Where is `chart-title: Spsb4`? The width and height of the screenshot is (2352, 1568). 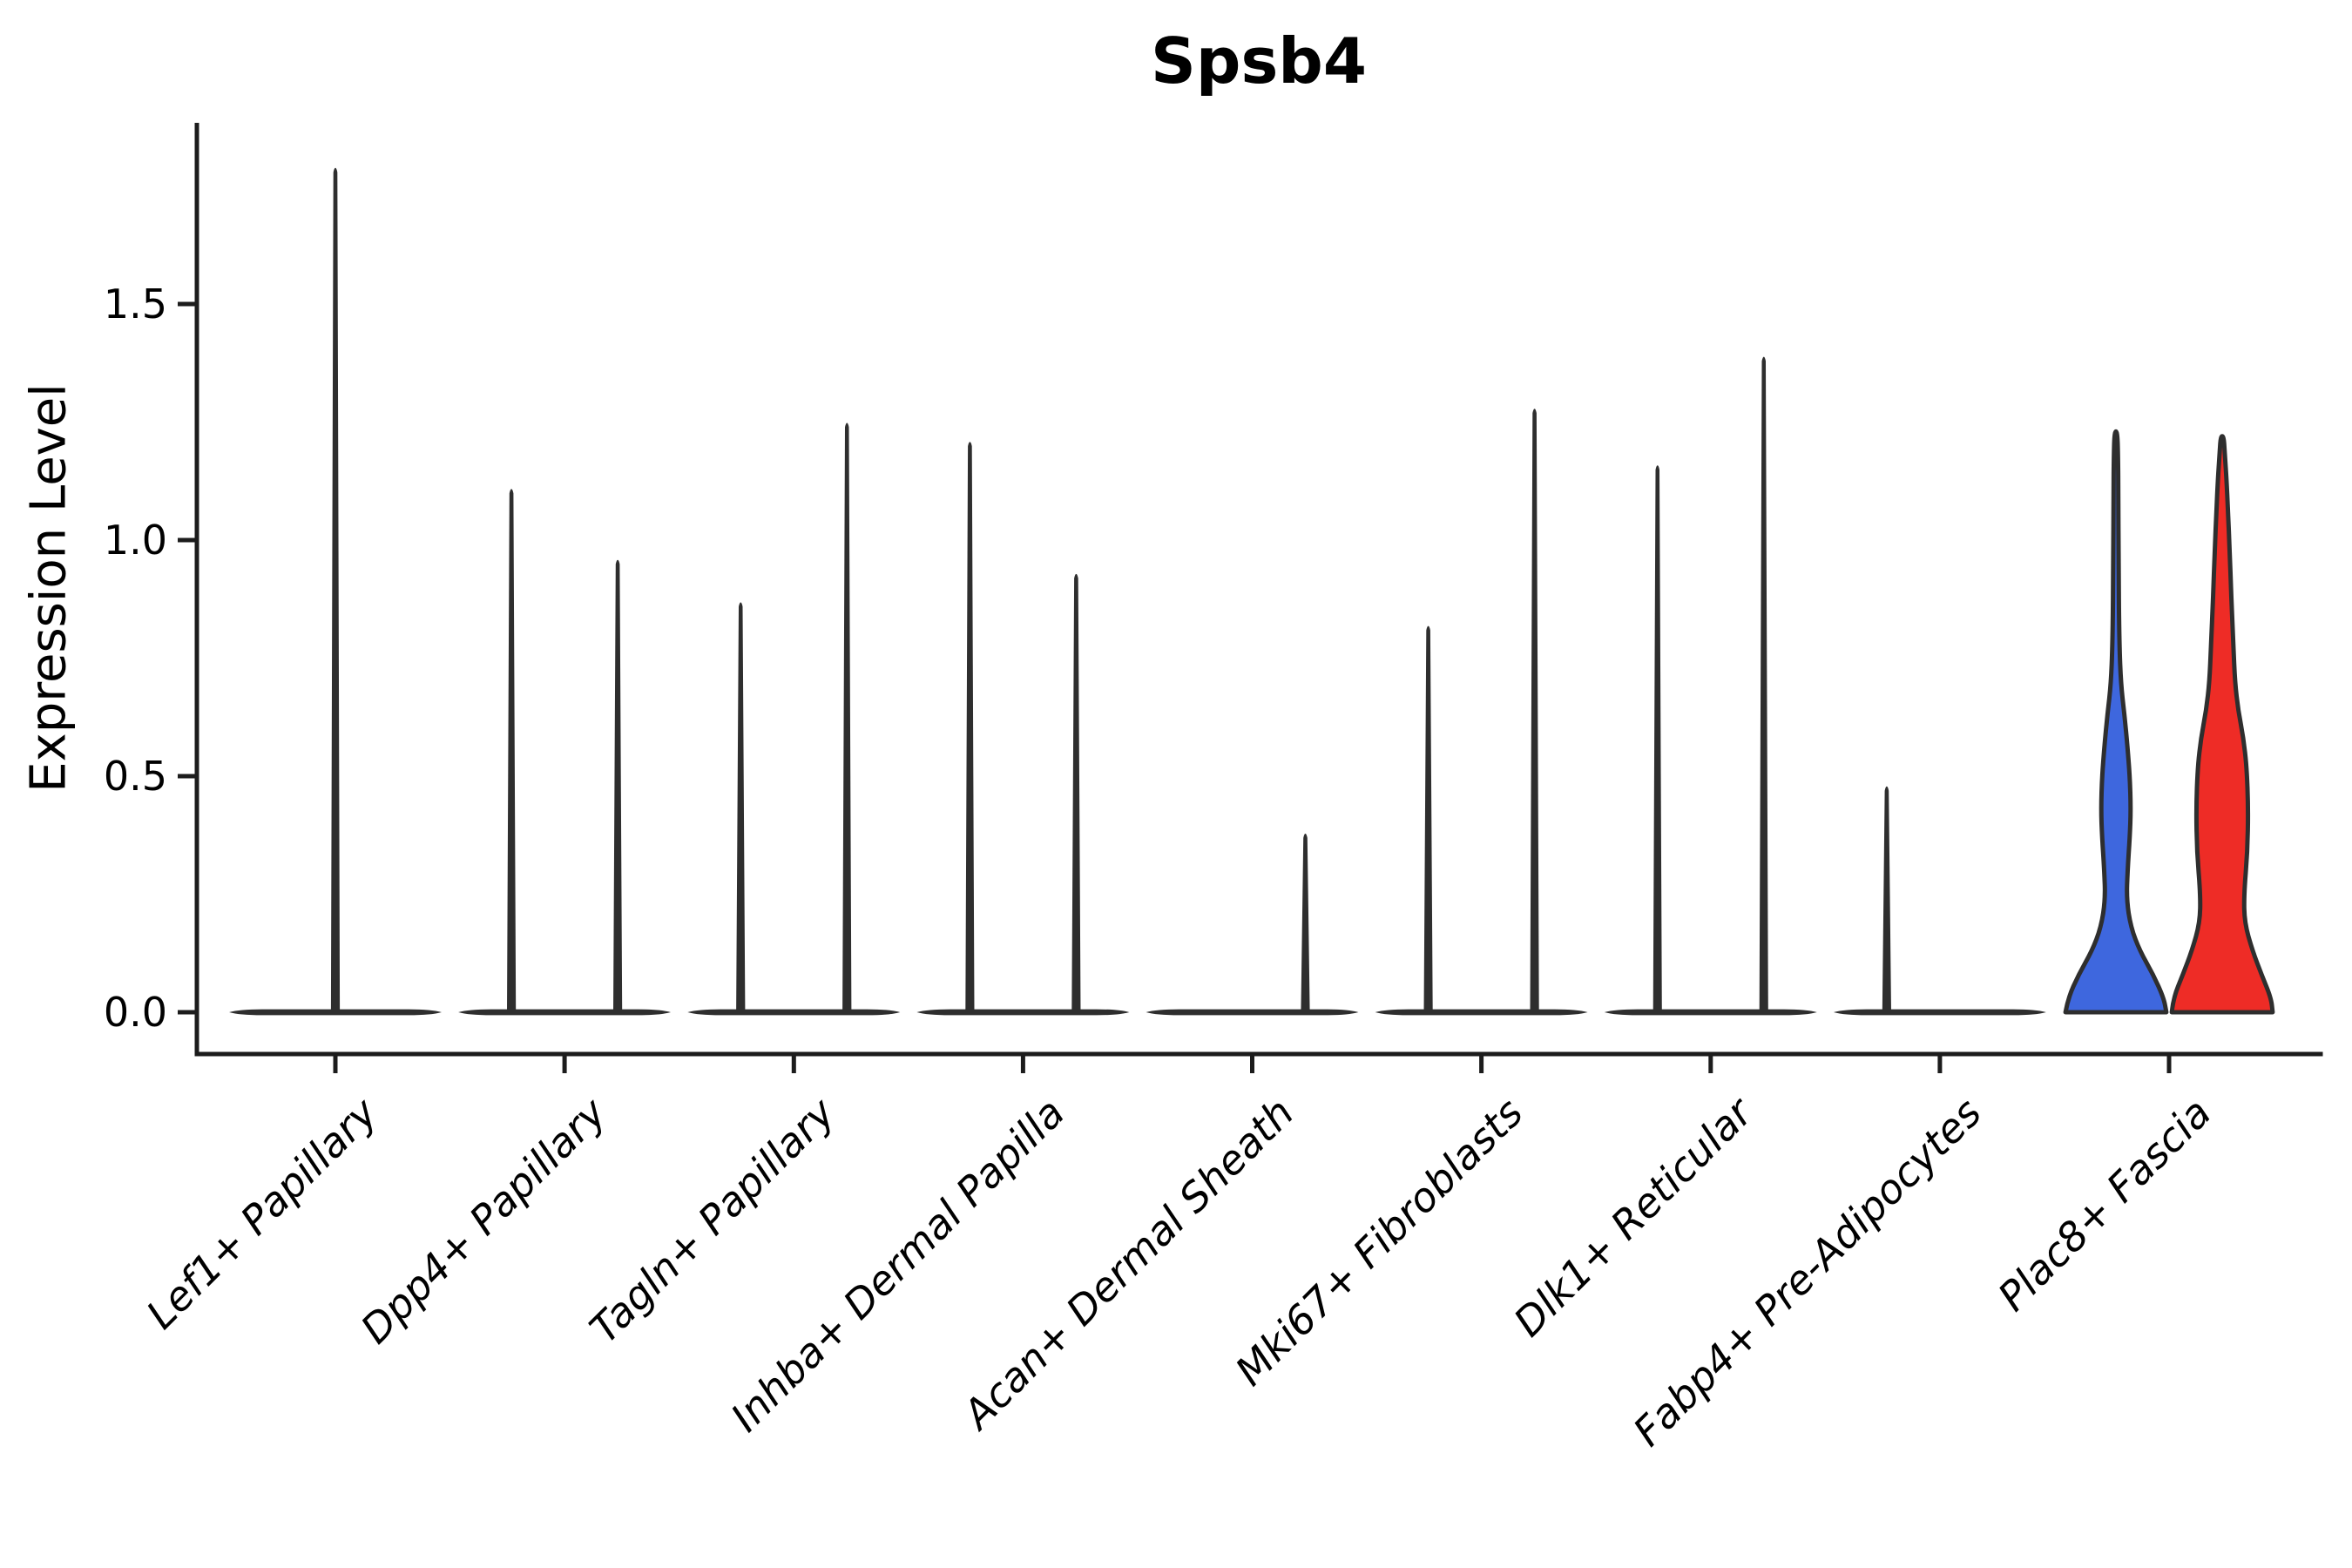
chart-title: Spsb4 is located at coordinates (1259, 61).